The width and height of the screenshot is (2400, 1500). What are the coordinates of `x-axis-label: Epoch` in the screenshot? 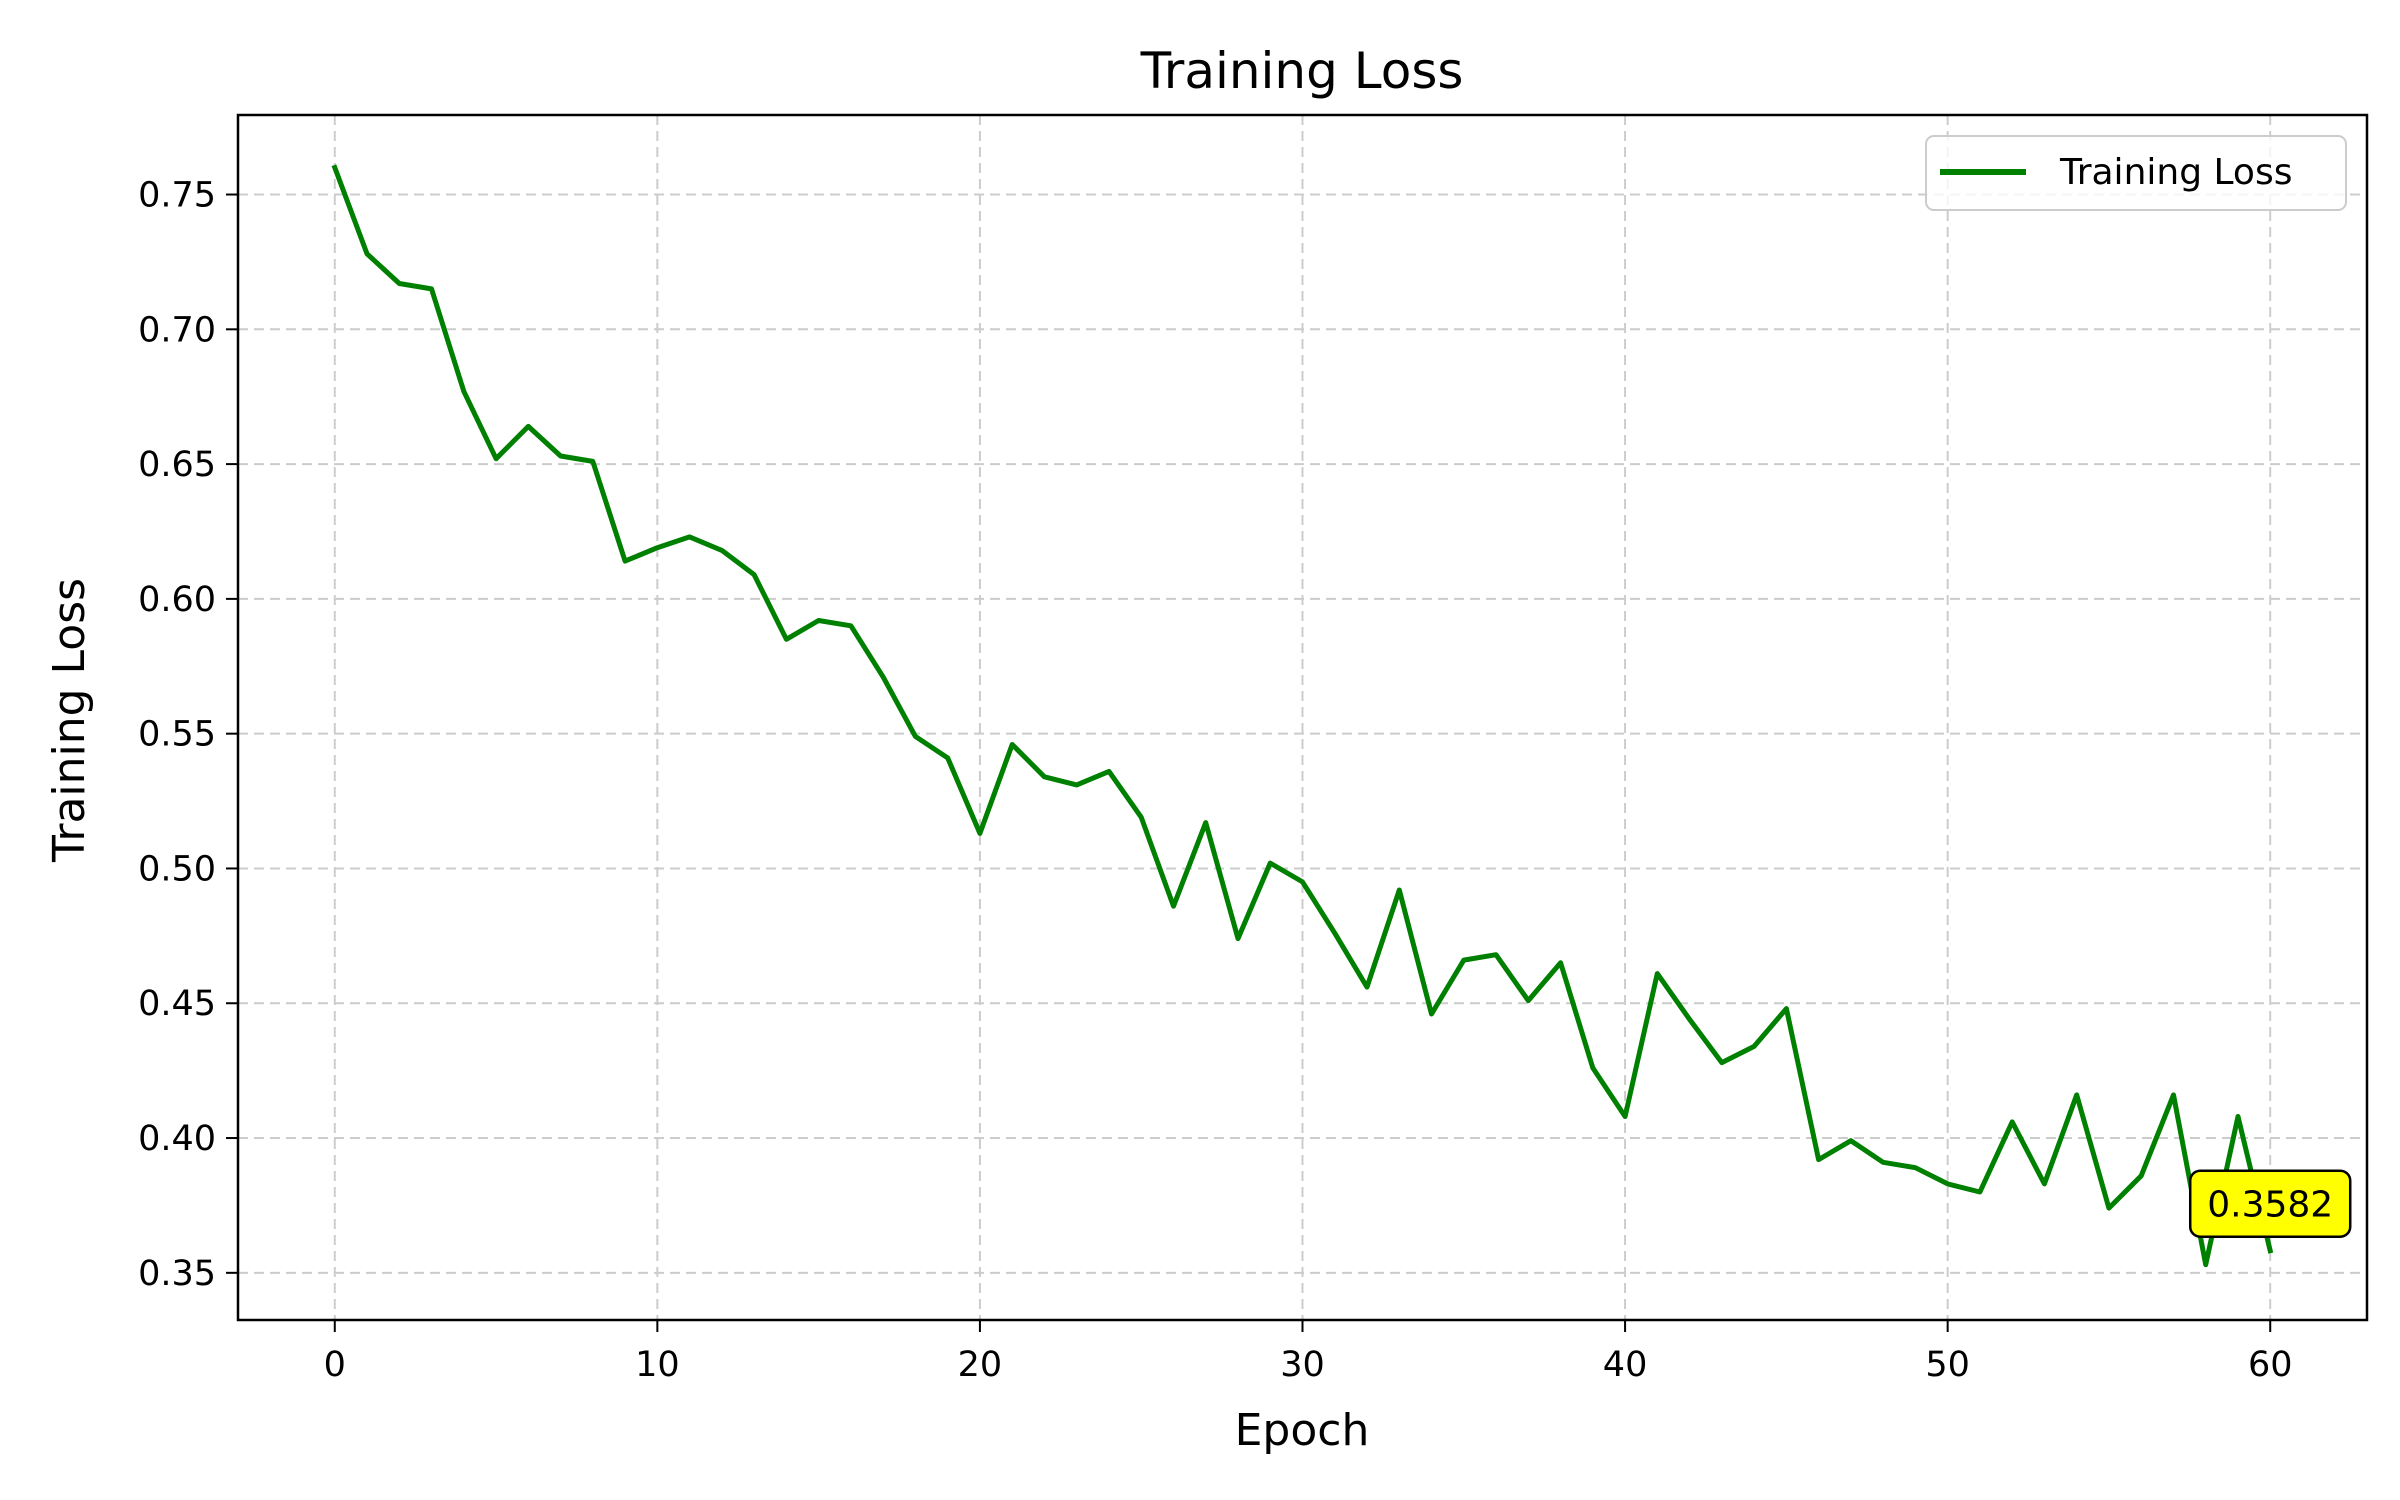 It's located at (1302, 1430).